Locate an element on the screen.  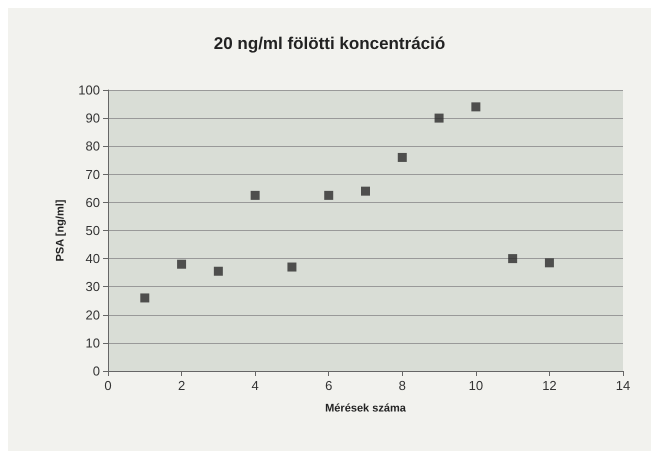
y-tick-label: 80 is located at coordinates (93, 146).